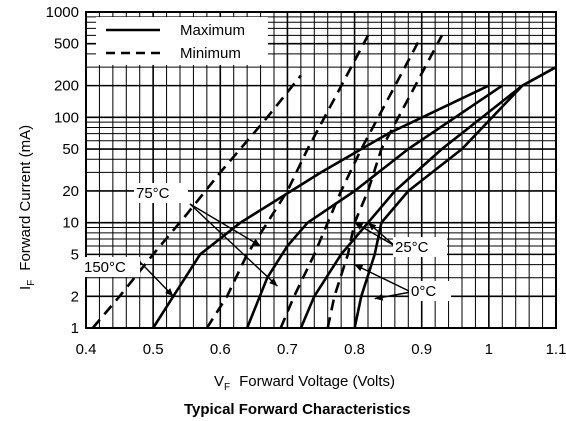 This screenshot has height=421, width=566. What do you see at coordinates (321, 349) in the screenshot?
I see `x-tick-labels: 0.4 0.5 0.6 0.7 0.8 0.9 1 1.1` at bounding box center [321, 349].